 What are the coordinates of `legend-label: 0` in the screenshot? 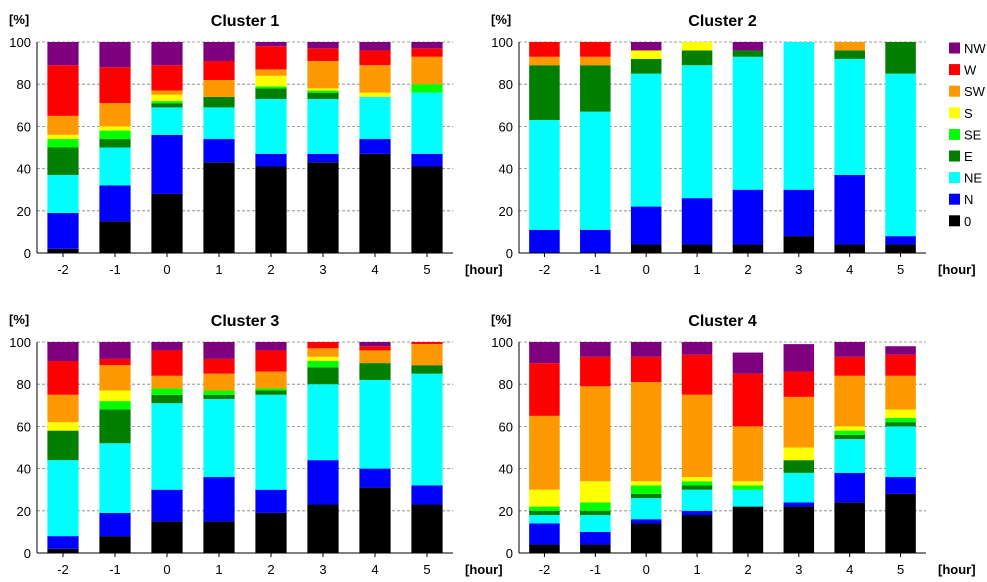 It's located at (967, 221).